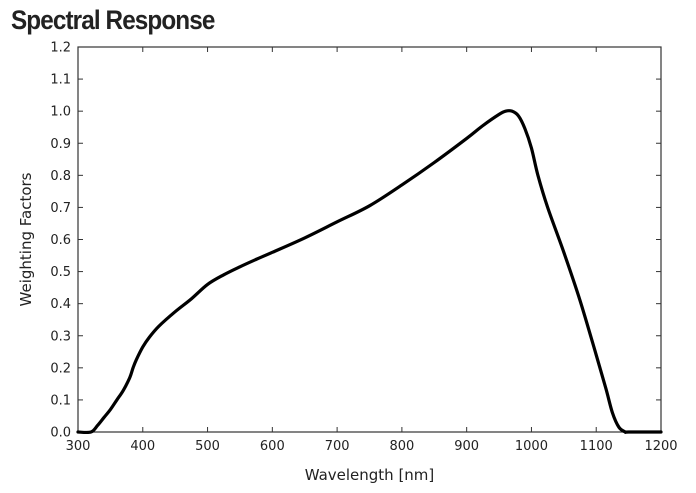  What do you see at coordinates (401, 446) in the screenshot?
I see `x-tick-label: 800` at bounding box center [401, 446].